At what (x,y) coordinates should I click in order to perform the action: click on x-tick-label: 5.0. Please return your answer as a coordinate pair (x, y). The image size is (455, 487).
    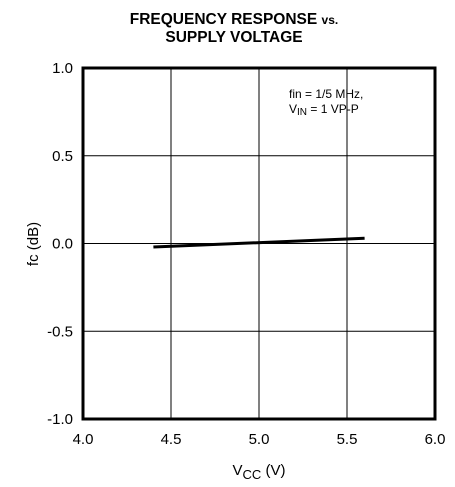
    Looking at the image, I should click on (259, 439).